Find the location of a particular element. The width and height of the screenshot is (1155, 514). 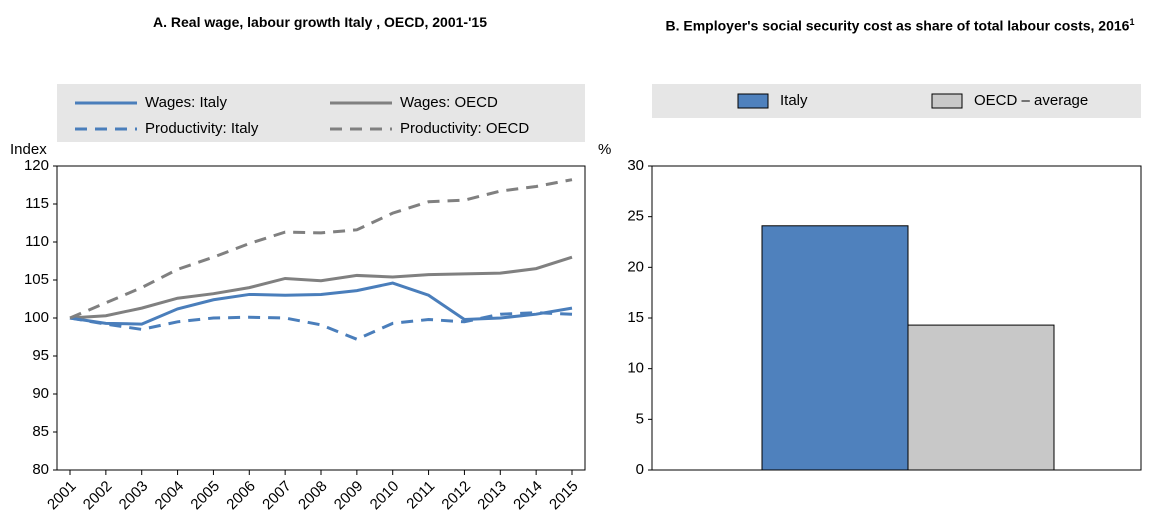

y-tick-label: 10 is located at coordinates (635, 368).